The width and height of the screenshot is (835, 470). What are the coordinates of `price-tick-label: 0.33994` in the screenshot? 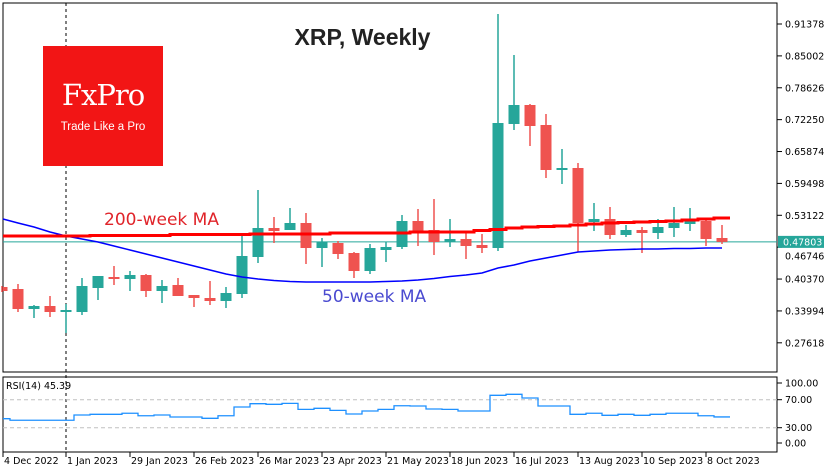 It's located at (804, 311).